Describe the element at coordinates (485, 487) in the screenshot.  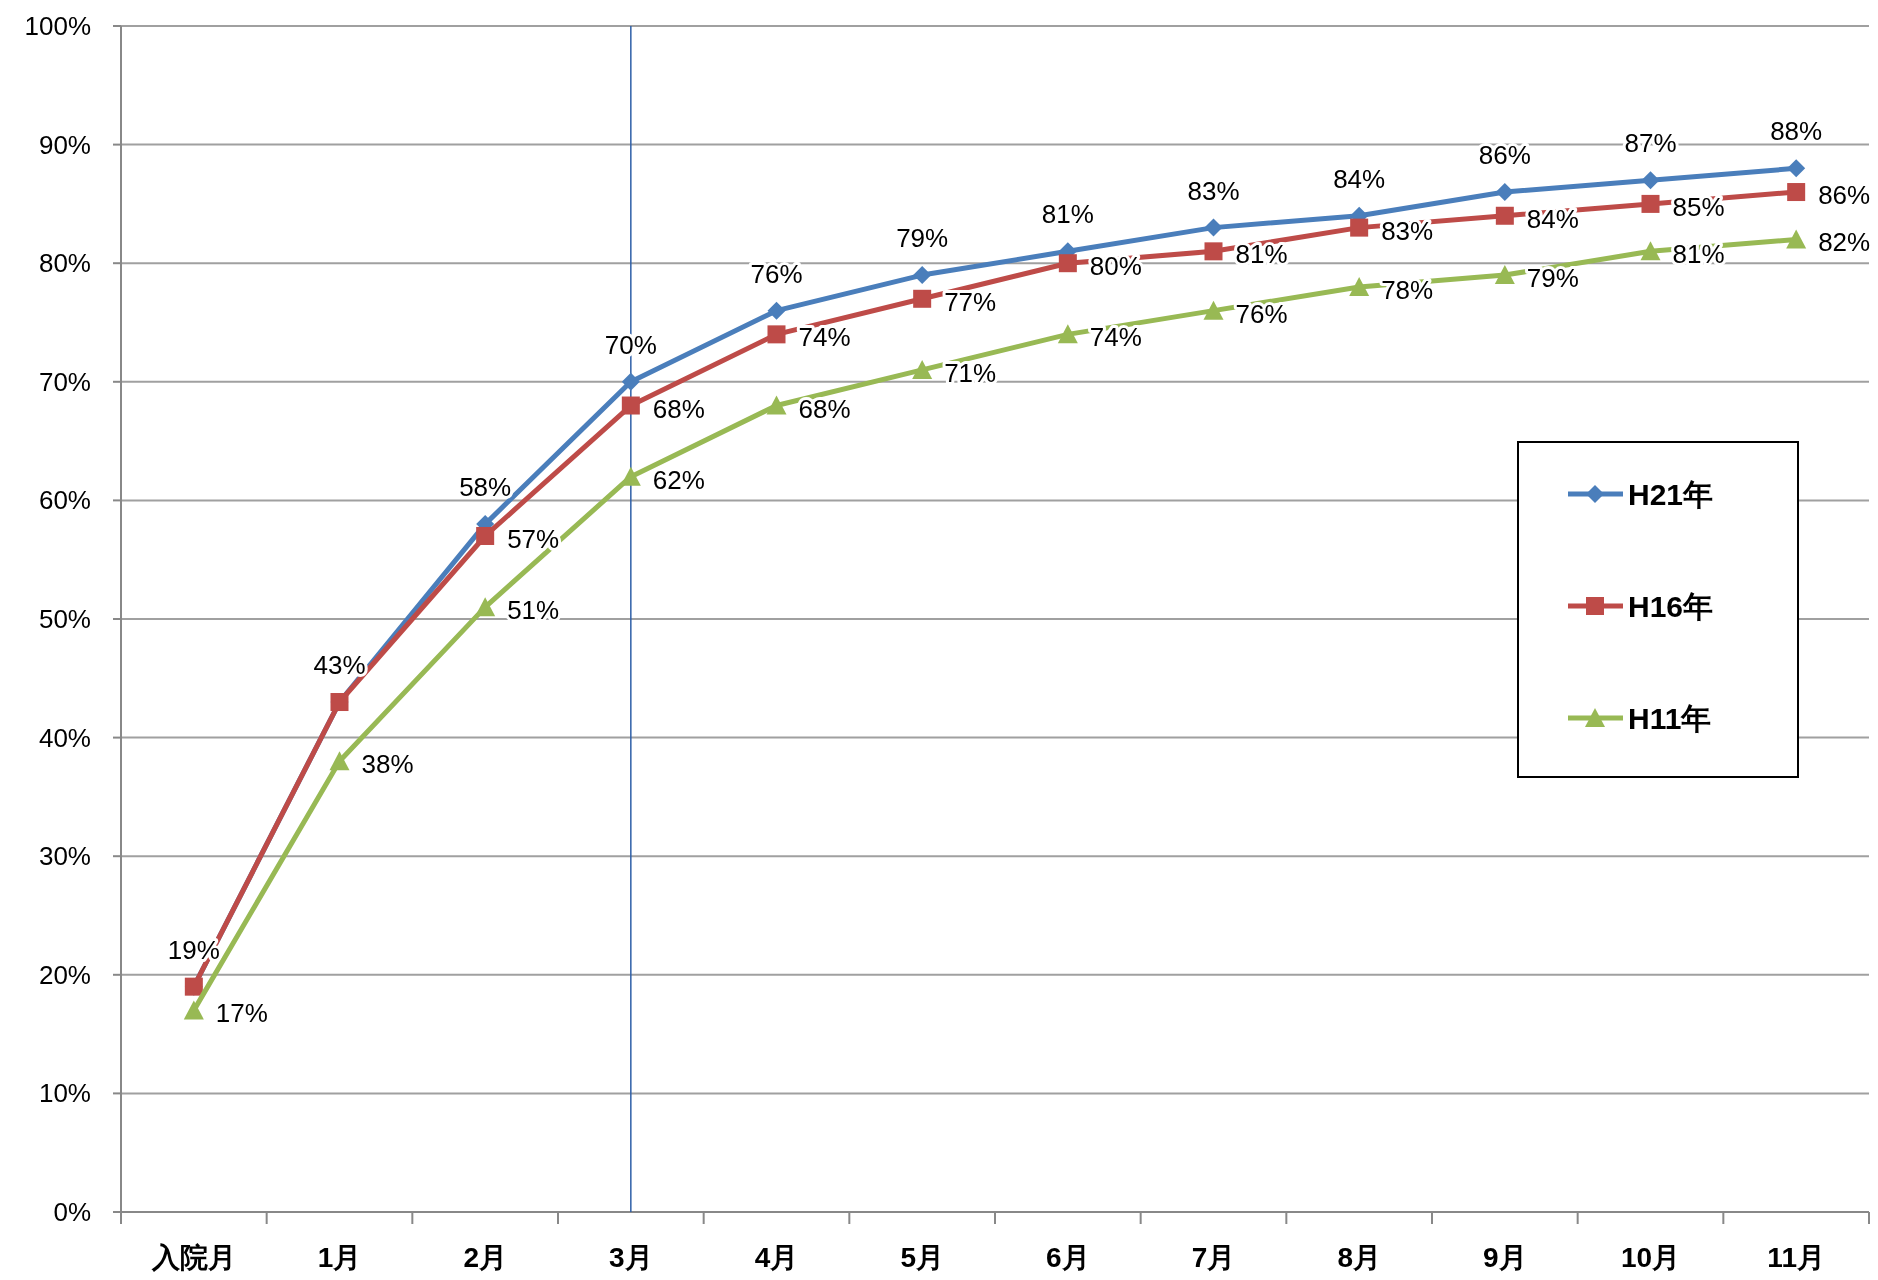
I see `data-label: 58%` at that location.